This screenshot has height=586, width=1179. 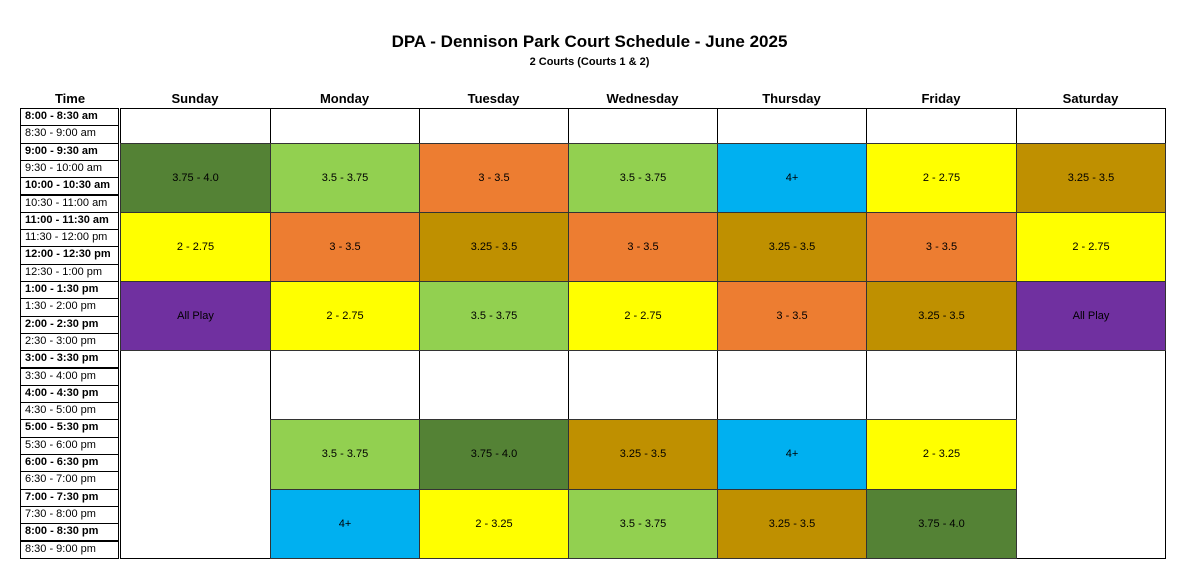 I want to click on session-saturday: 2 - 2.75, so click(x=1091, y=246).